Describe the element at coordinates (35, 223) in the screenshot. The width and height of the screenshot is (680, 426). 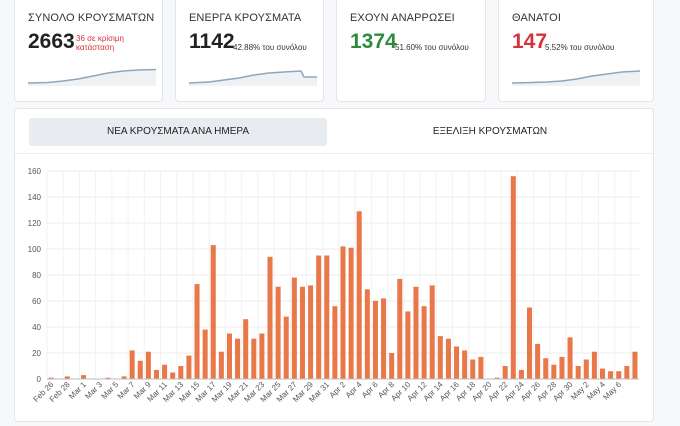
I see `y-tick-label: 120` at that location.